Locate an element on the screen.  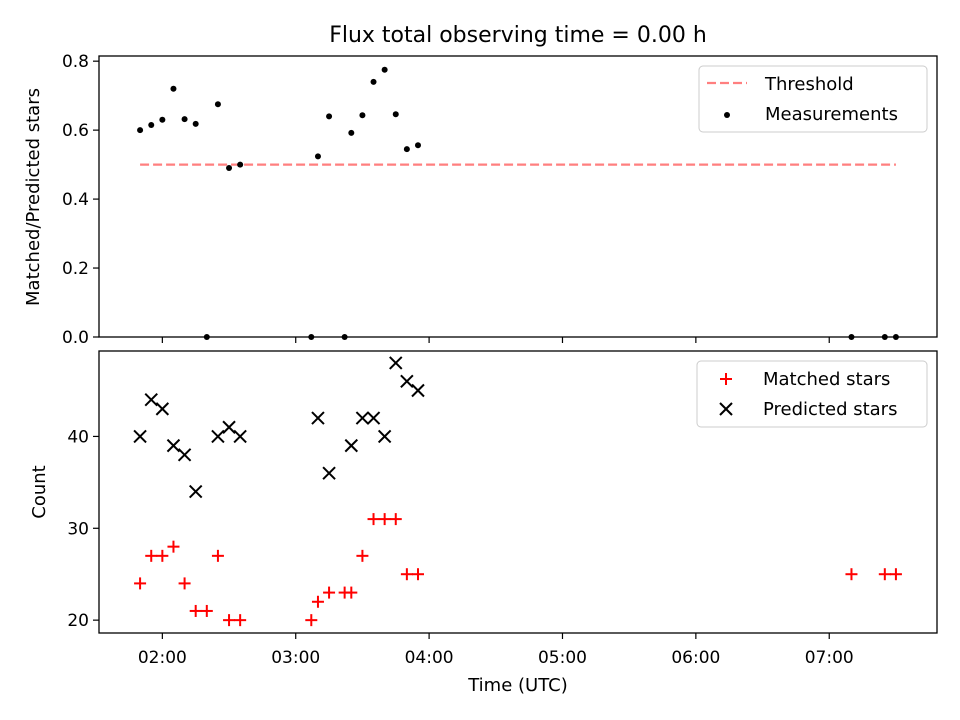
bottom-legend: Matched stars Predicted stars is located at coordinates (812, 394).